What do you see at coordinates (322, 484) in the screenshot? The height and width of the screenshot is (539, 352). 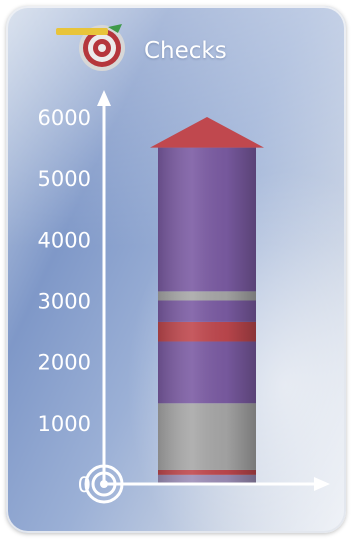 I see `x-axis-arrow` at bounding box center [322, 484].